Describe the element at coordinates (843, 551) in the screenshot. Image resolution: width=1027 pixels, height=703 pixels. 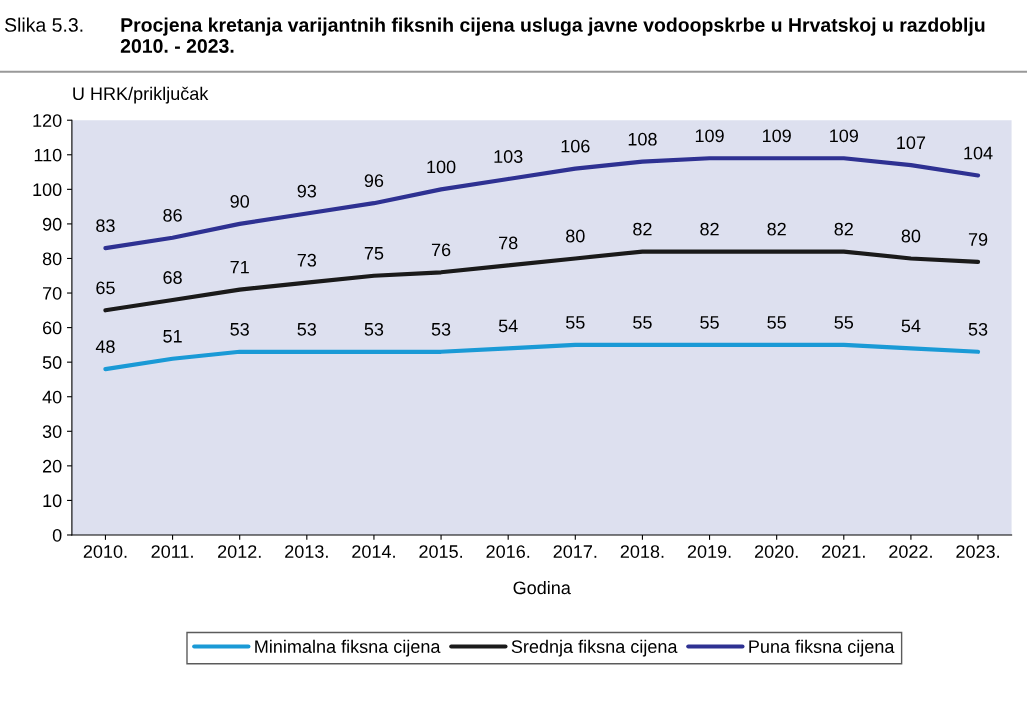
I see `x-tick-label: 2021.` at that location.